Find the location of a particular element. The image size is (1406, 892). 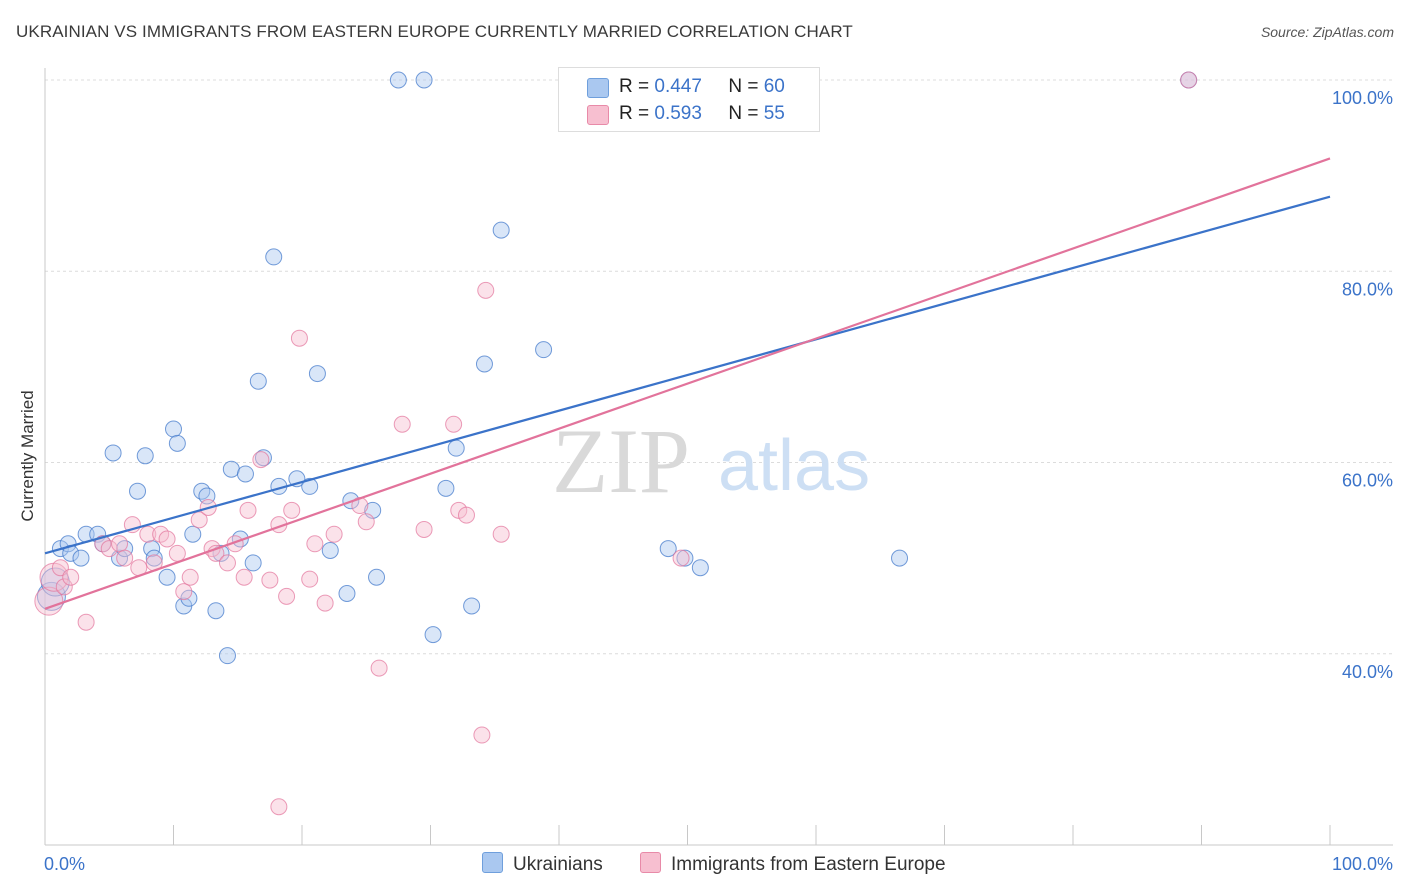

bottom-legend-immigrants: Immigrants from Eastern Europe is located at coordinates (793, 864).